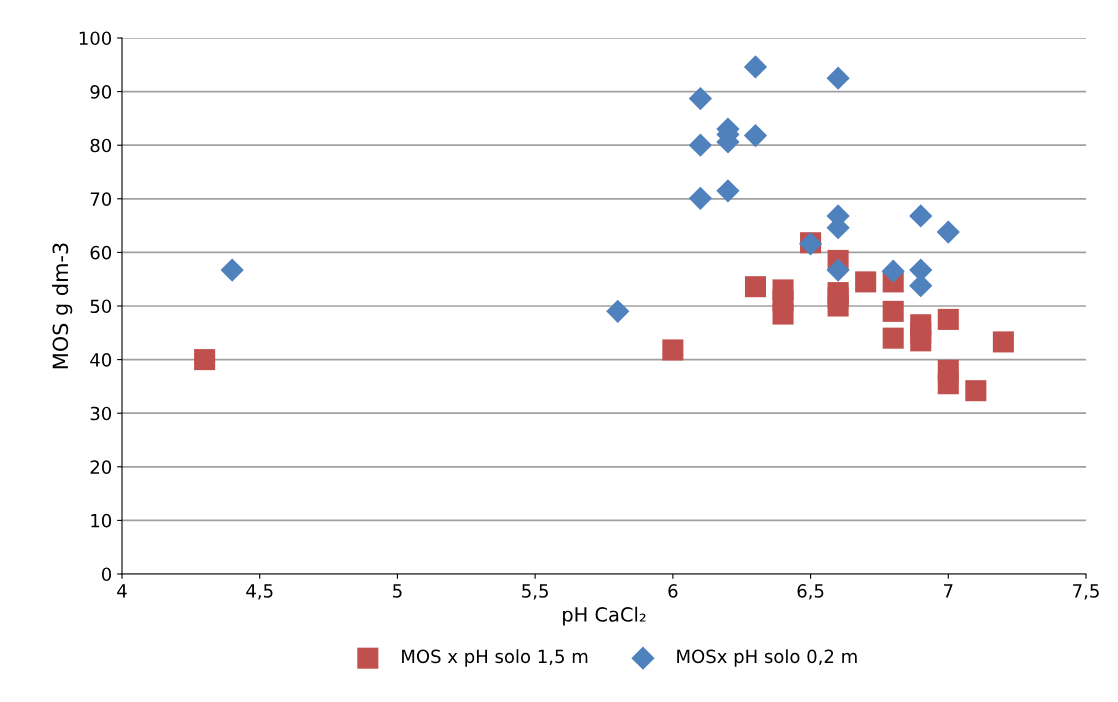  What do you see at coordinates (101, 467) in the screenshot?
I see `y-tick-label: 20` at bounding box center [101, 467].